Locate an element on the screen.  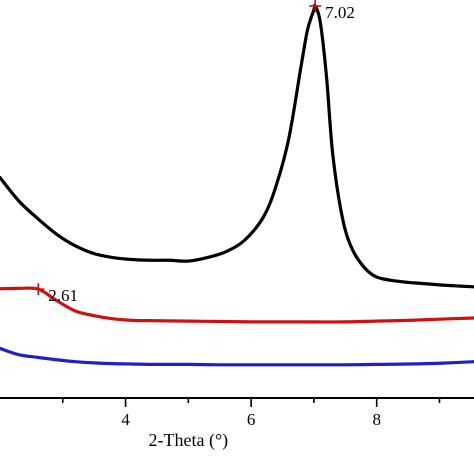
x-tick-label: 6 is located at coordinates (251, 419).